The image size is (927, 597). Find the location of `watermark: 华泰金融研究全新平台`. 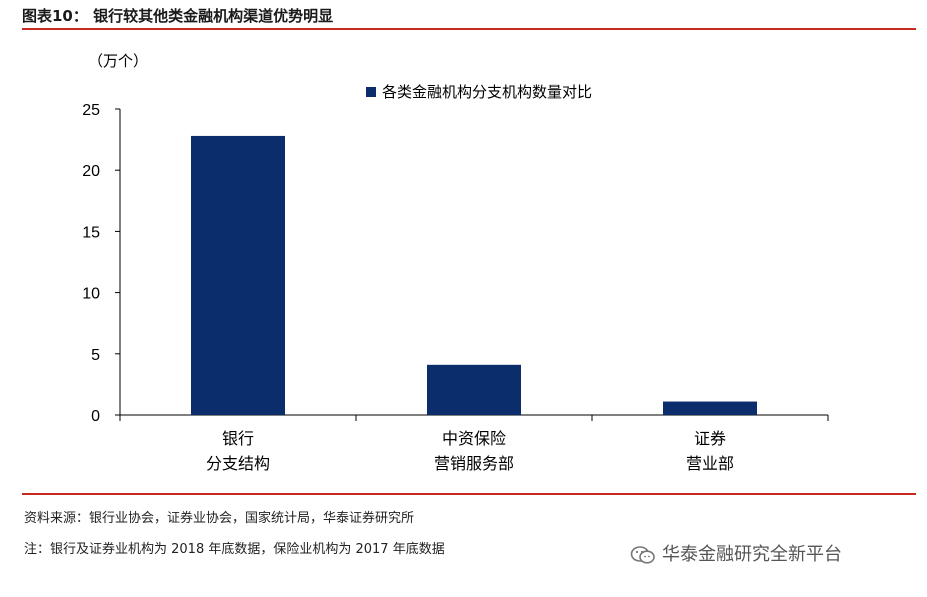

watermark: 华泰金融研究全新平台 is located at coordinates (736, 553).